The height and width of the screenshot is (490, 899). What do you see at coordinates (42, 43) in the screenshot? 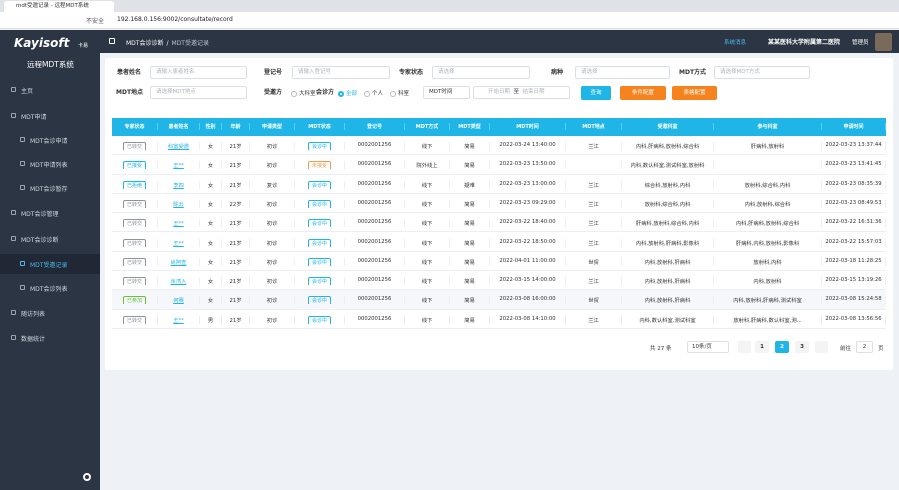
I see `logo: Kayisoft` at bounding box center [42, 43].